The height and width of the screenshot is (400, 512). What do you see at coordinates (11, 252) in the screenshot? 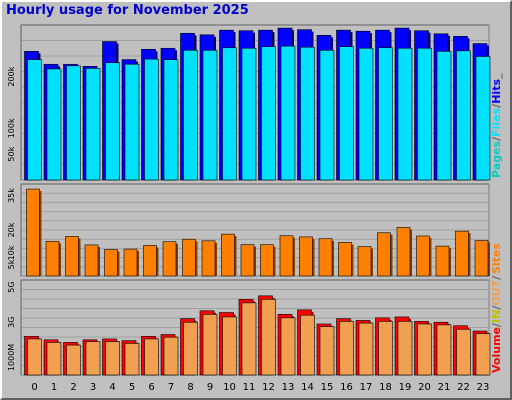
I see `y-tick-label: 10k` at bounding box center [11, 252].